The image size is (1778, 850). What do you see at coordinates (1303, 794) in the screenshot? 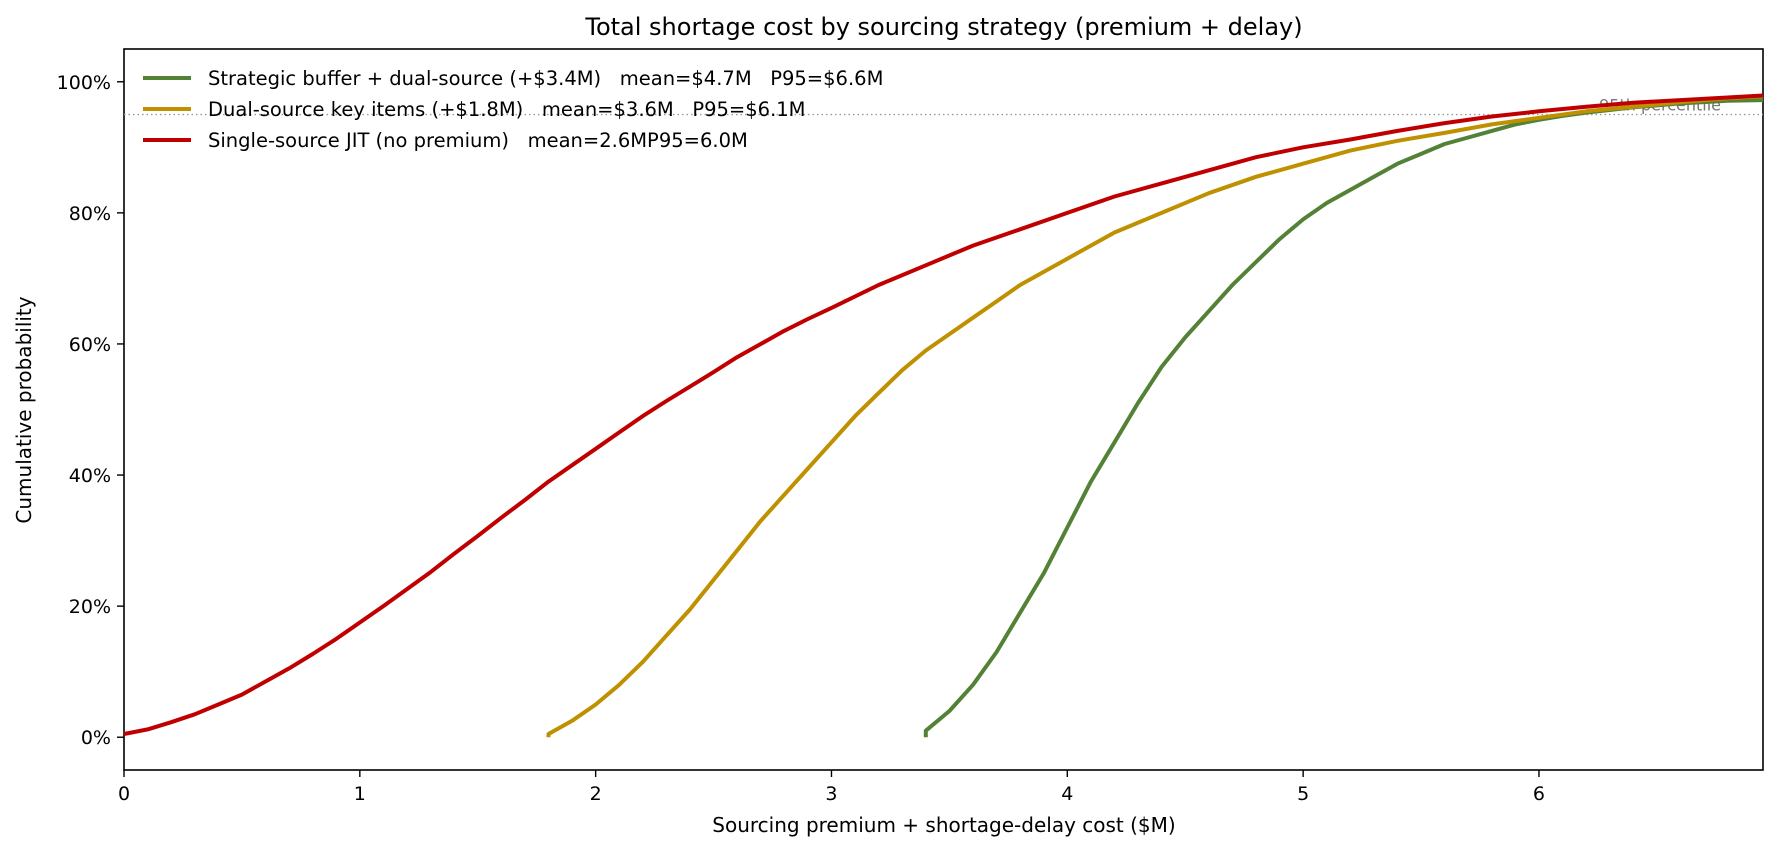
I see `x-tick-label: 5` at bounding box center [1303, 794].